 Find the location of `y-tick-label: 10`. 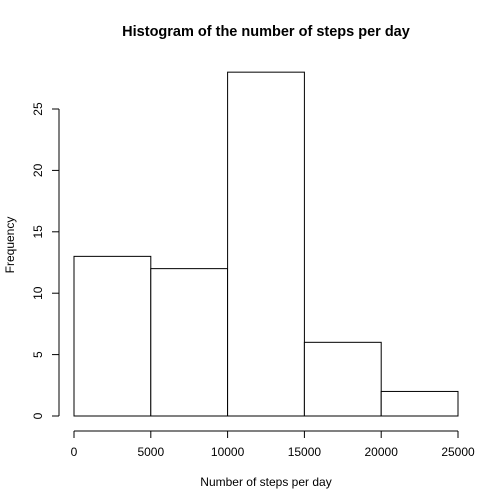

y-tick-label: 10 is located at coordinates (38, 293).